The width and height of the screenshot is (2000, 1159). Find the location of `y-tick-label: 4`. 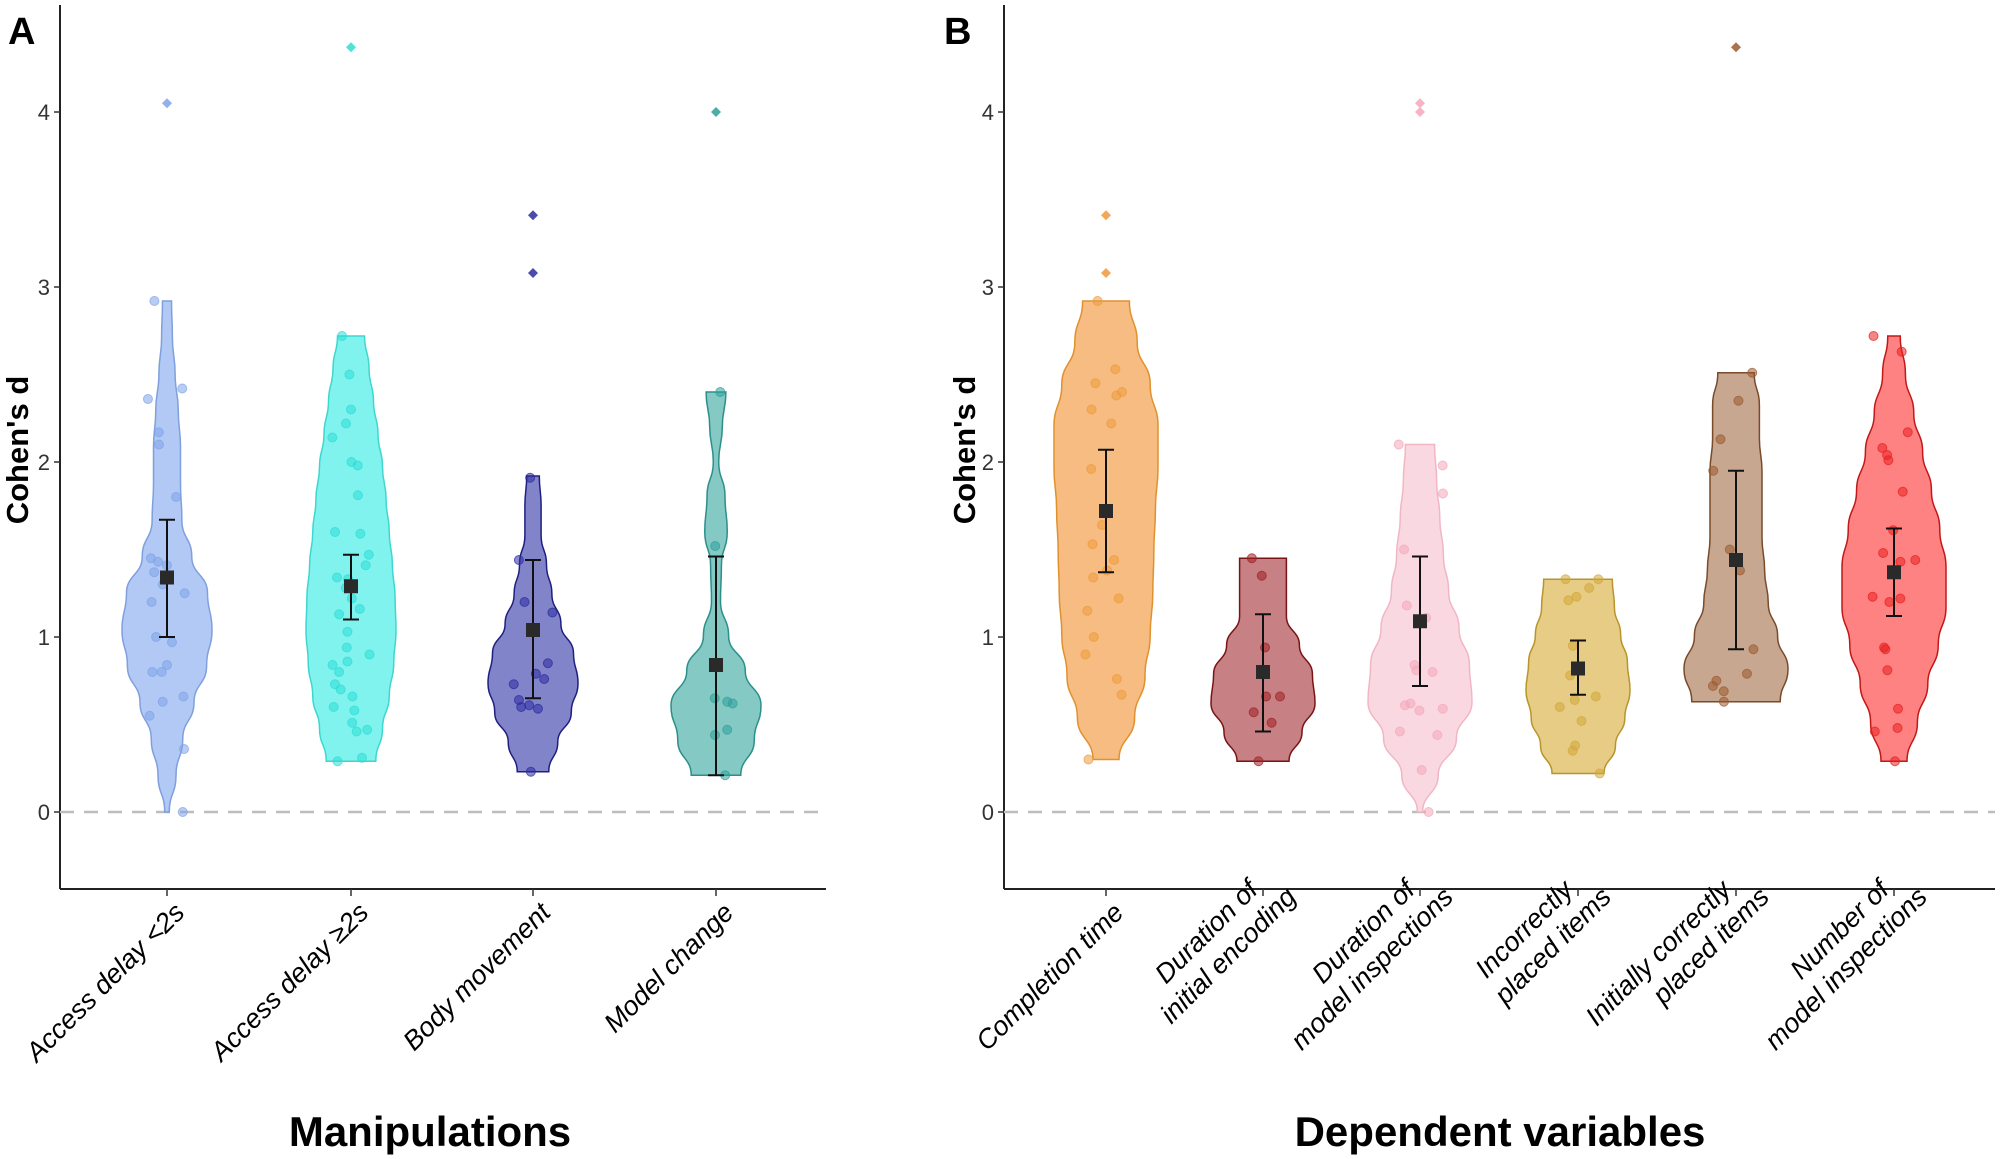

y-tick-label: 4 is located at coordinates (44, 112).